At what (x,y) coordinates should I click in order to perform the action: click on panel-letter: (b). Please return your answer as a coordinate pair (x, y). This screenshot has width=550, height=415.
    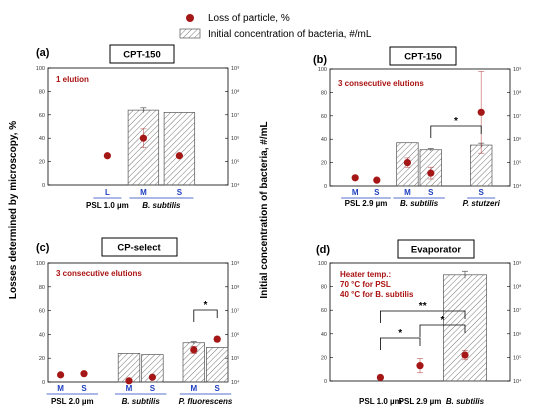
    Looking at the image, I should click on (320, 60).